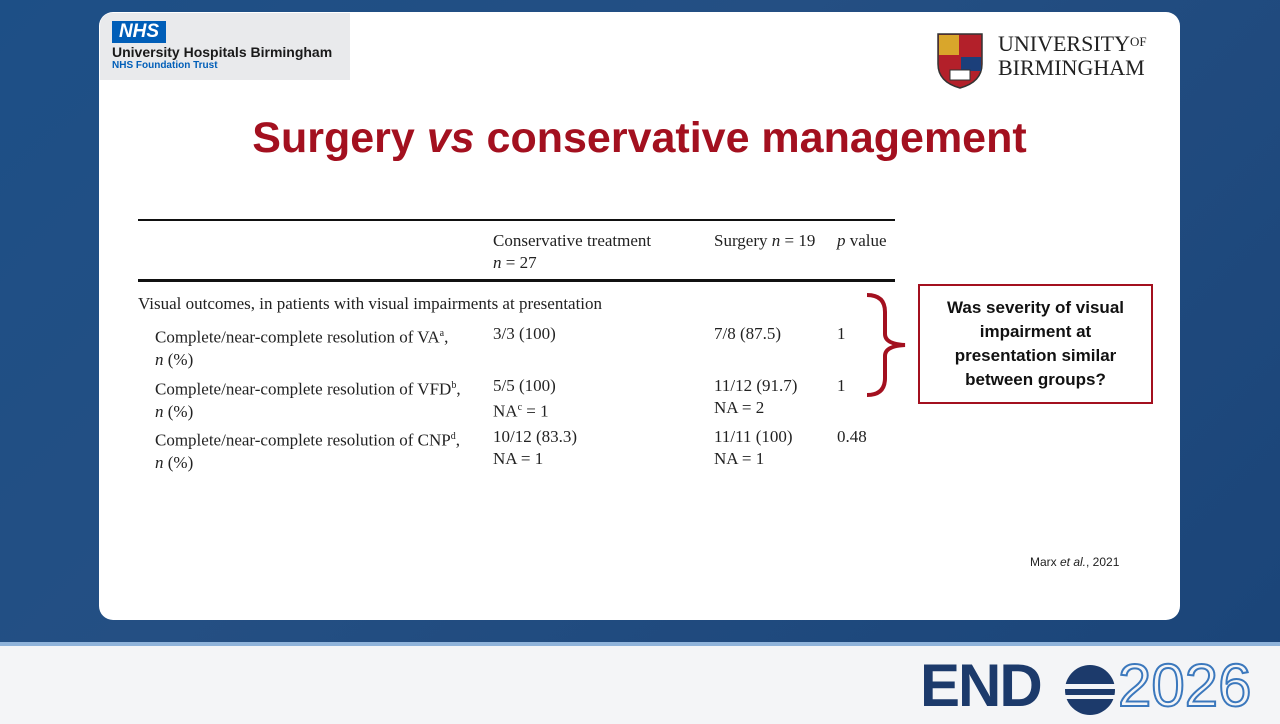 This screenshot has width=1280, height=724. I want to click on title-part: conservative management, so click(750, 138).